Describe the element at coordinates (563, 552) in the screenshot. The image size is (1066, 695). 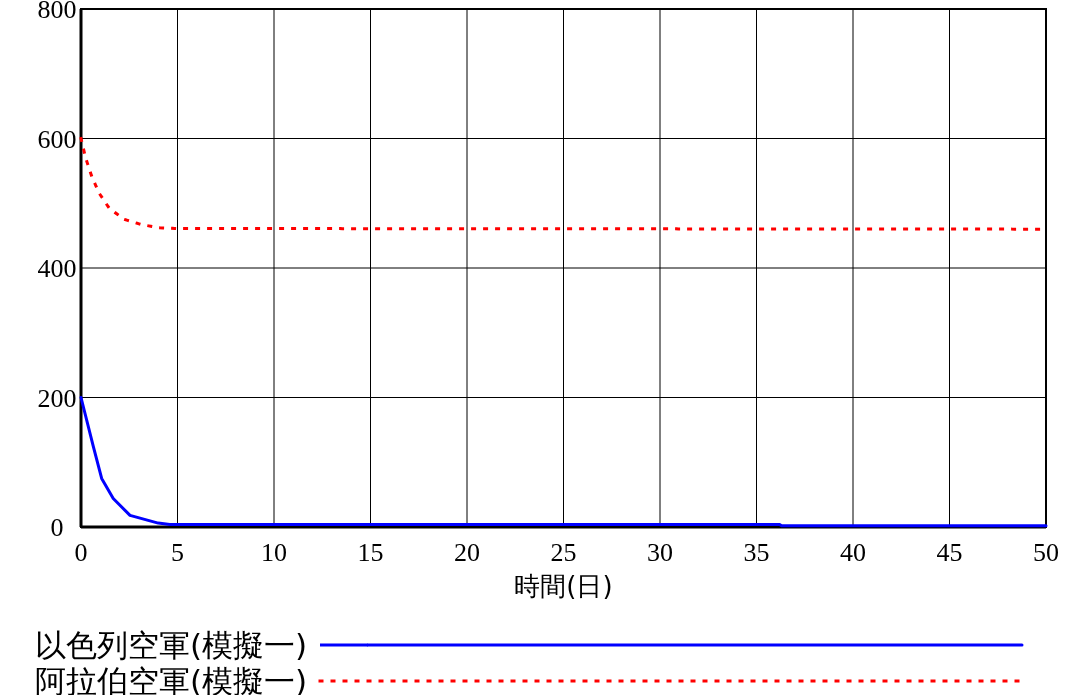
I see `x-tick-label: 25` at that location.